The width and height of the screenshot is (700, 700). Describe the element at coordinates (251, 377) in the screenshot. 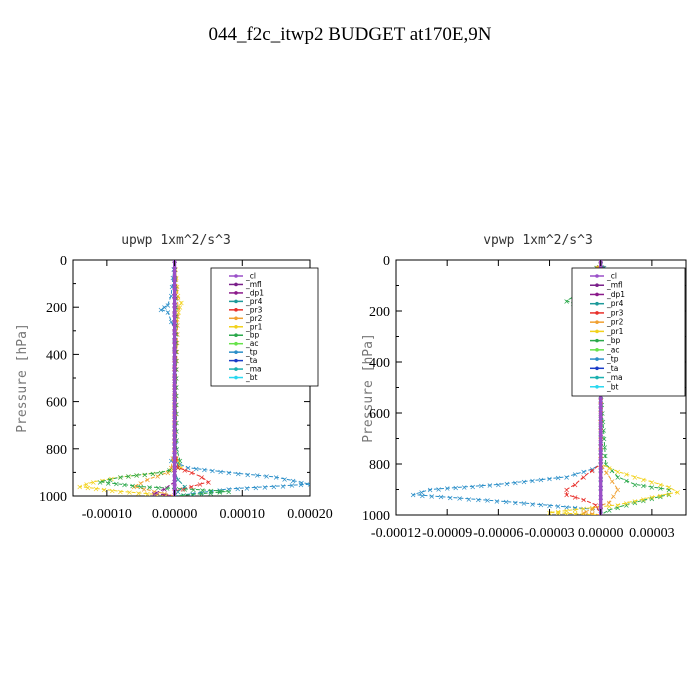

I see `legend-label: _bt` at that location.